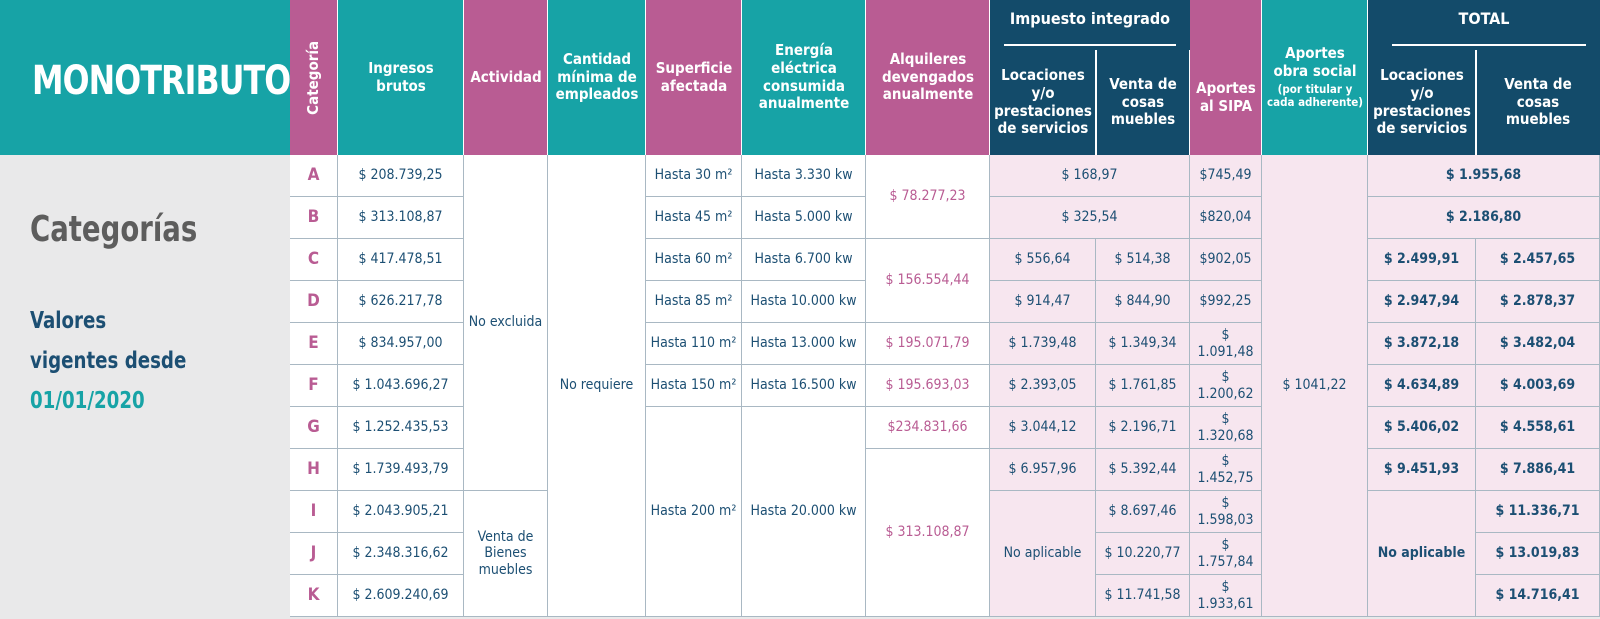 This screenshot has width=1600, height=619. I want to click on energia-cell: Hasta 16.500 kw, so click(804, 386).